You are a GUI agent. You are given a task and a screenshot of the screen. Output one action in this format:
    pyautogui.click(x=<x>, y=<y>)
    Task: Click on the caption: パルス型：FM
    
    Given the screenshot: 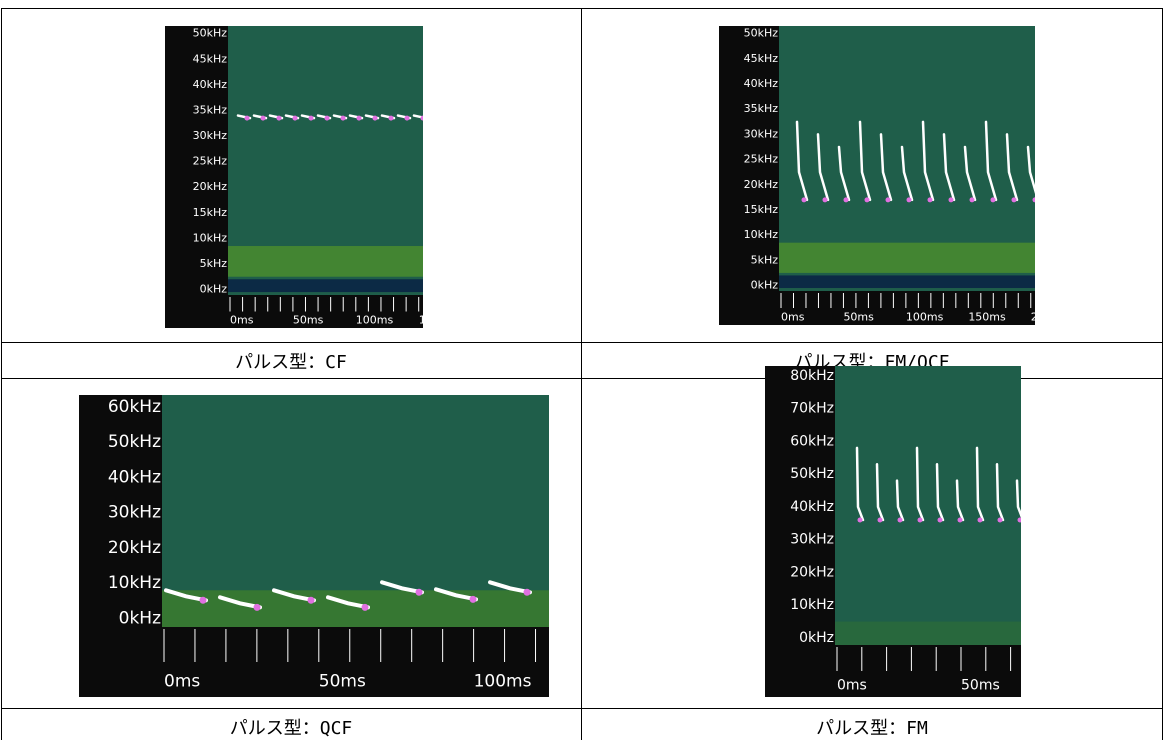 What is the action you would take?
    pyautogui.click(x=872, y=728)
    